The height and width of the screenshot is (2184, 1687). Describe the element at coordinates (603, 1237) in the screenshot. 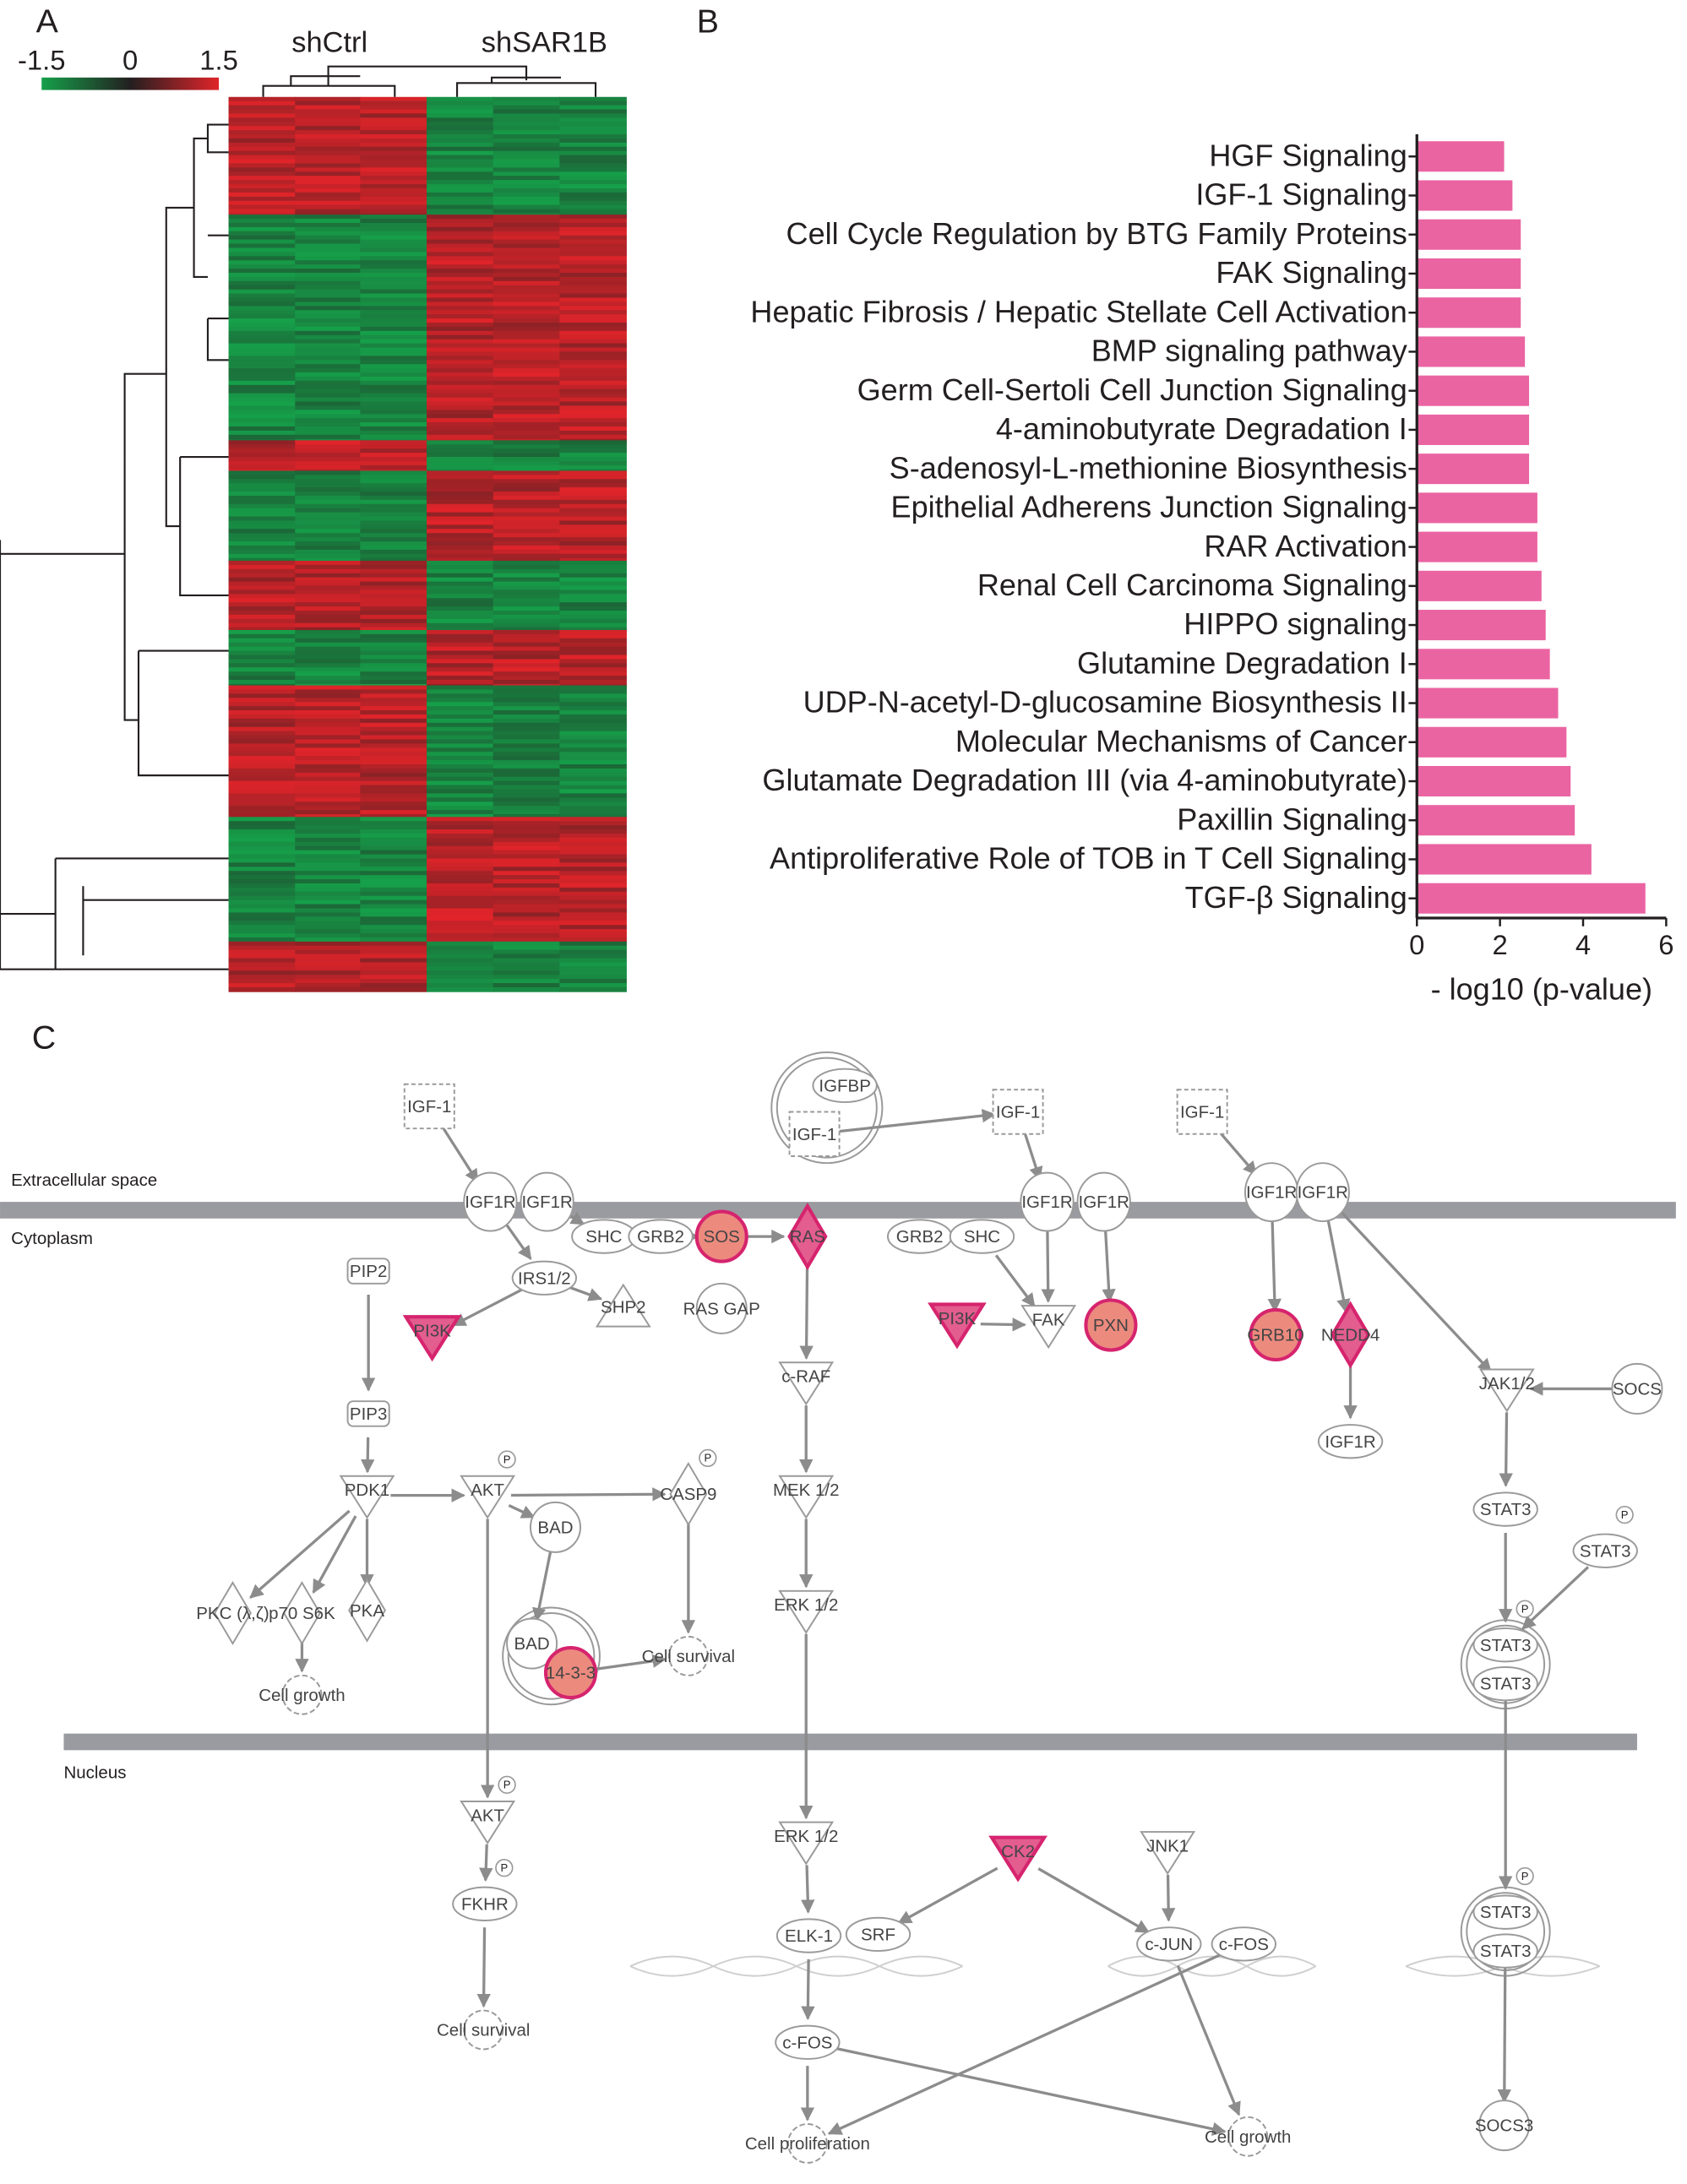

I see `node-label: SHC` at that location.